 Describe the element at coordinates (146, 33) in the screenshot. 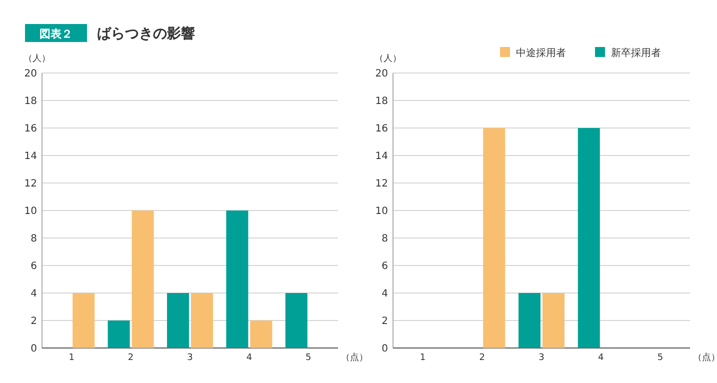

I see `chart-title: ばらつきの影響` at that location.